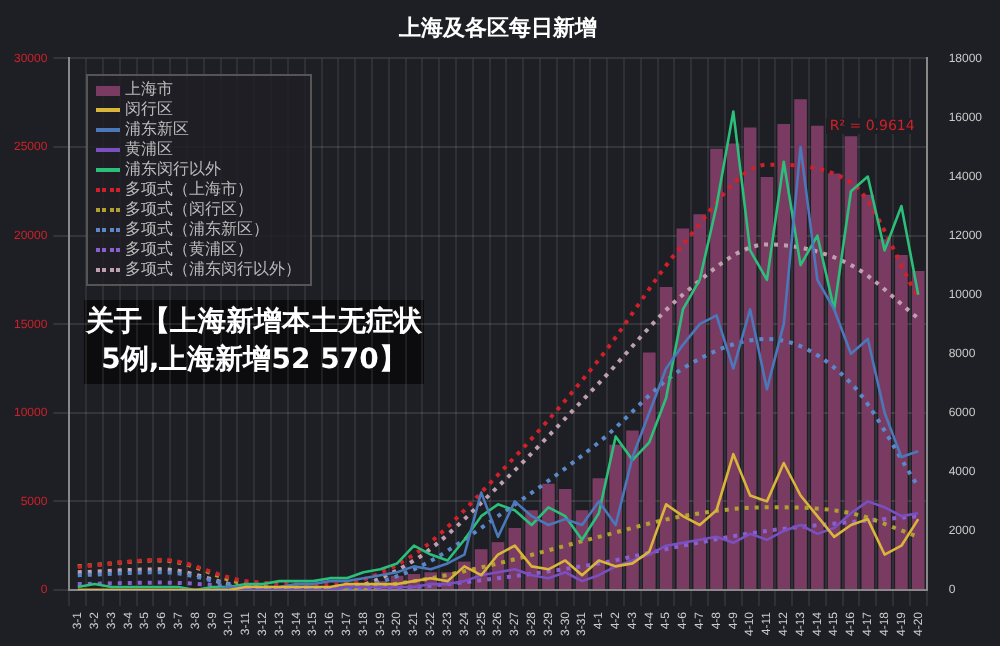 The height and width of the screenshot is (646, 1000). What do you see at coordinates (197, 230) in the screenshot?
I see `legend-label: 多项式（浦东新区）` at bounding box center [197, 230].